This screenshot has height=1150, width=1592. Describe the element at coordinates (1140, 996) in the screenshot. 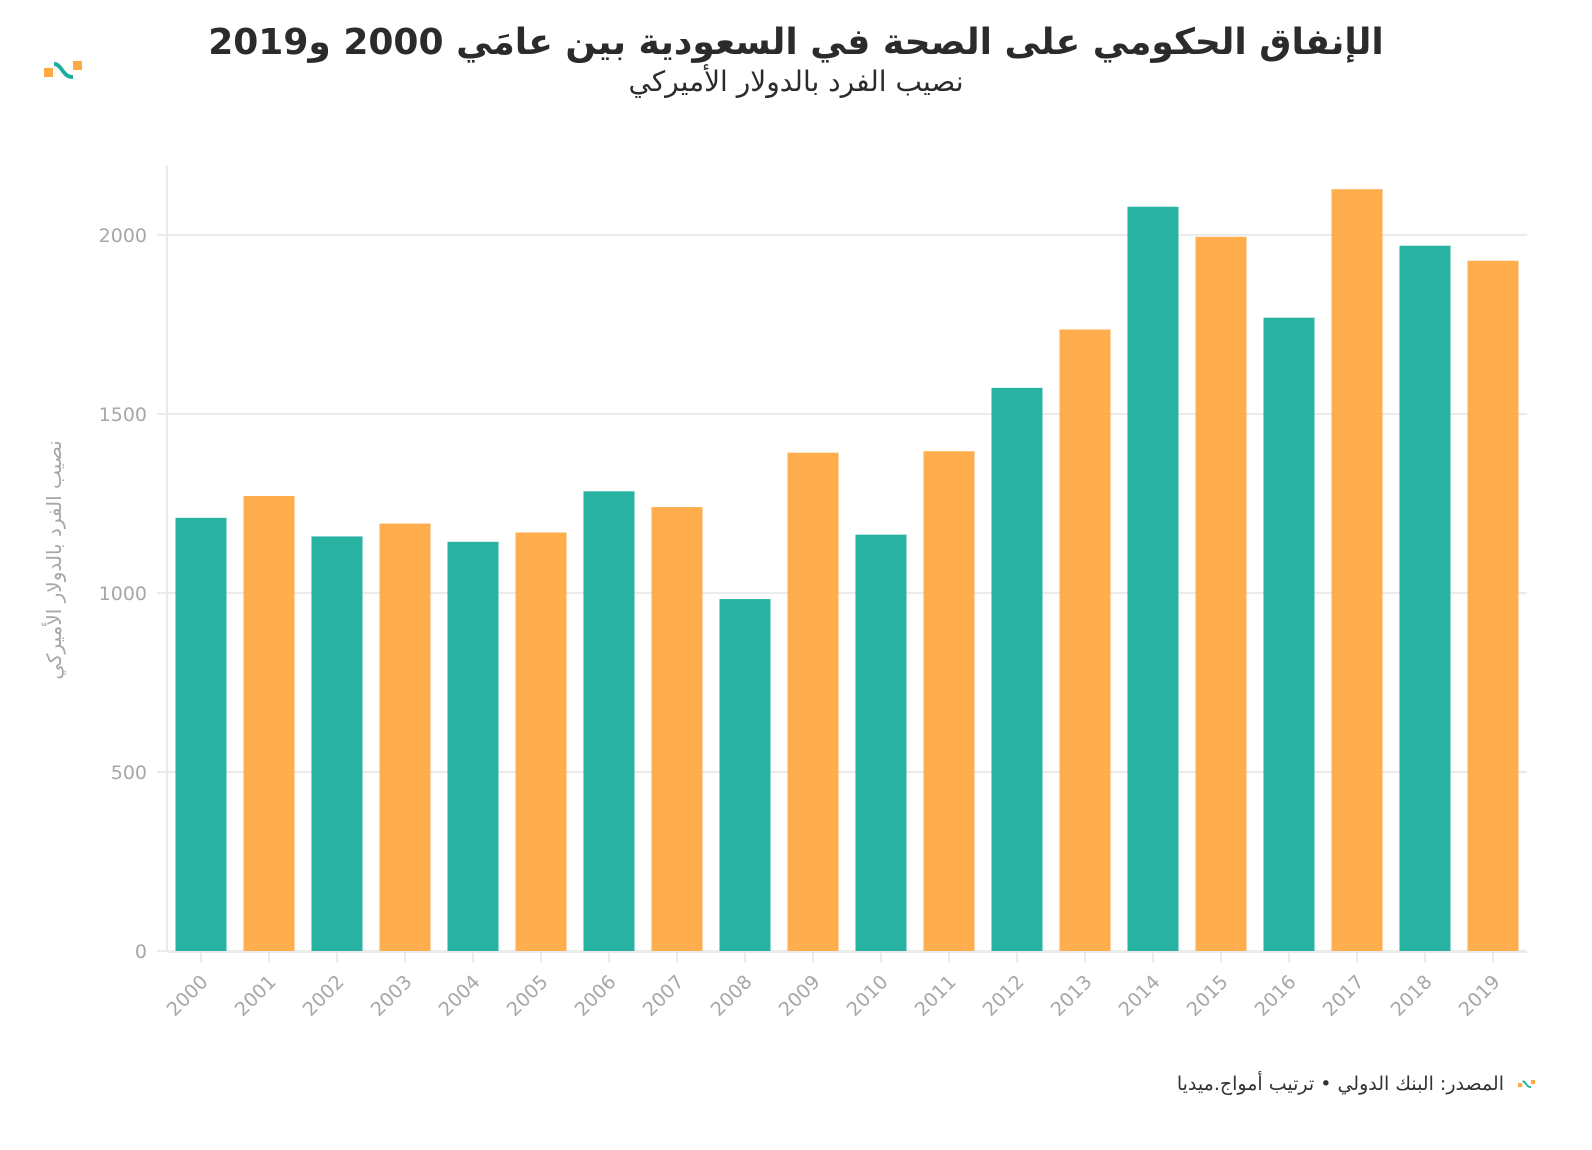

I see `x-tick-label: 2014` at that location.